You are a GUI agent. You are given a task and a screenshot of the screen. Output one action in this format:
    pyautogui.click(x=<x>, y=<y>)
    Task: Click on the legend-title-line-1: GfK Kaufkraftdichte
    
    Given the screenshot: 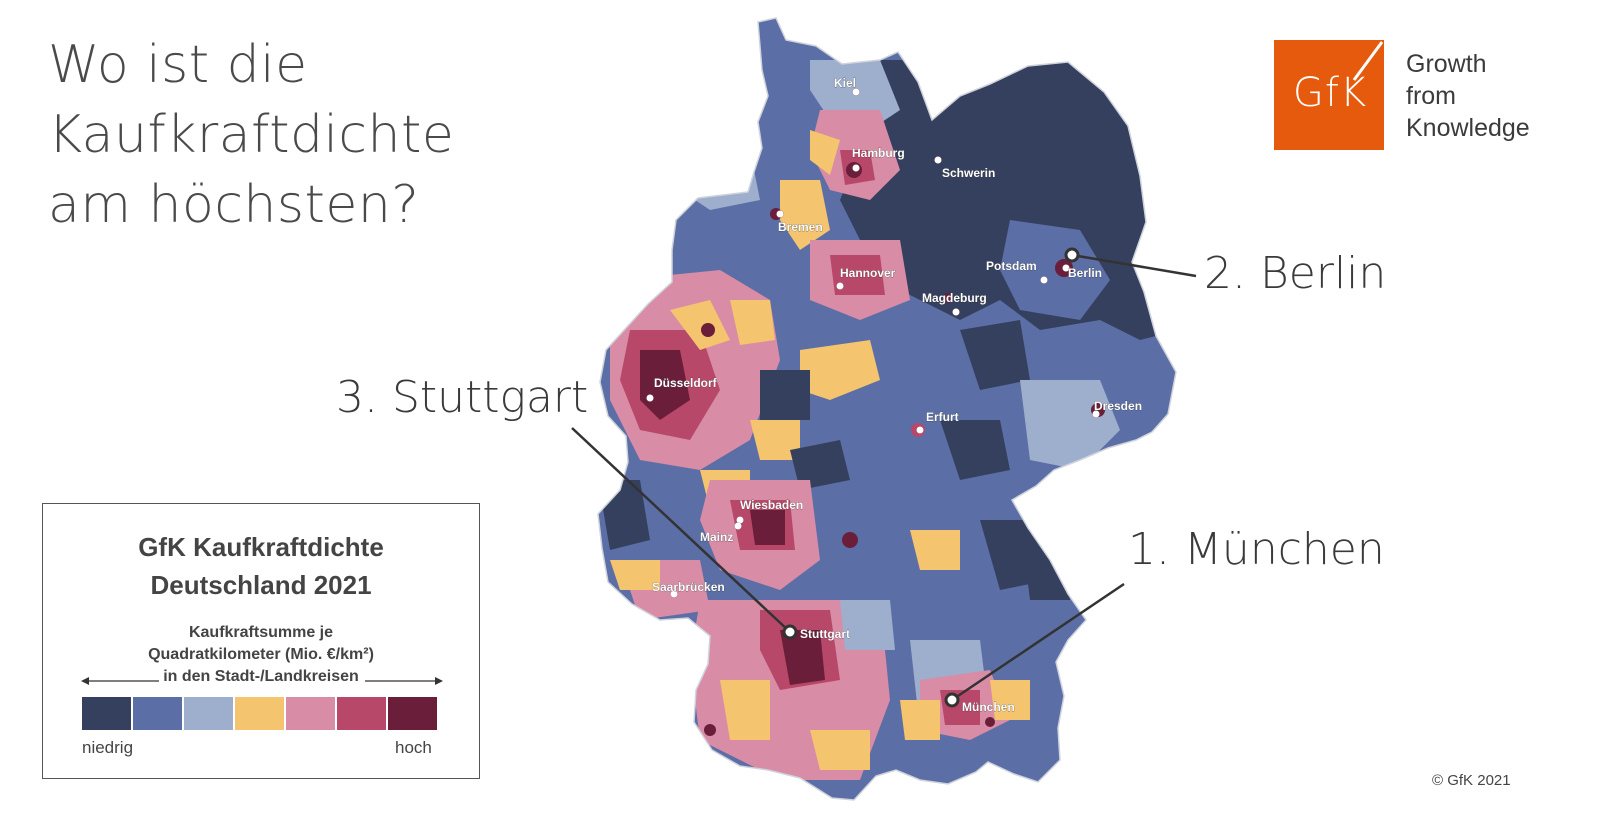 What is the action you would take?
    pyautogui.click(x=261, y=547)
    